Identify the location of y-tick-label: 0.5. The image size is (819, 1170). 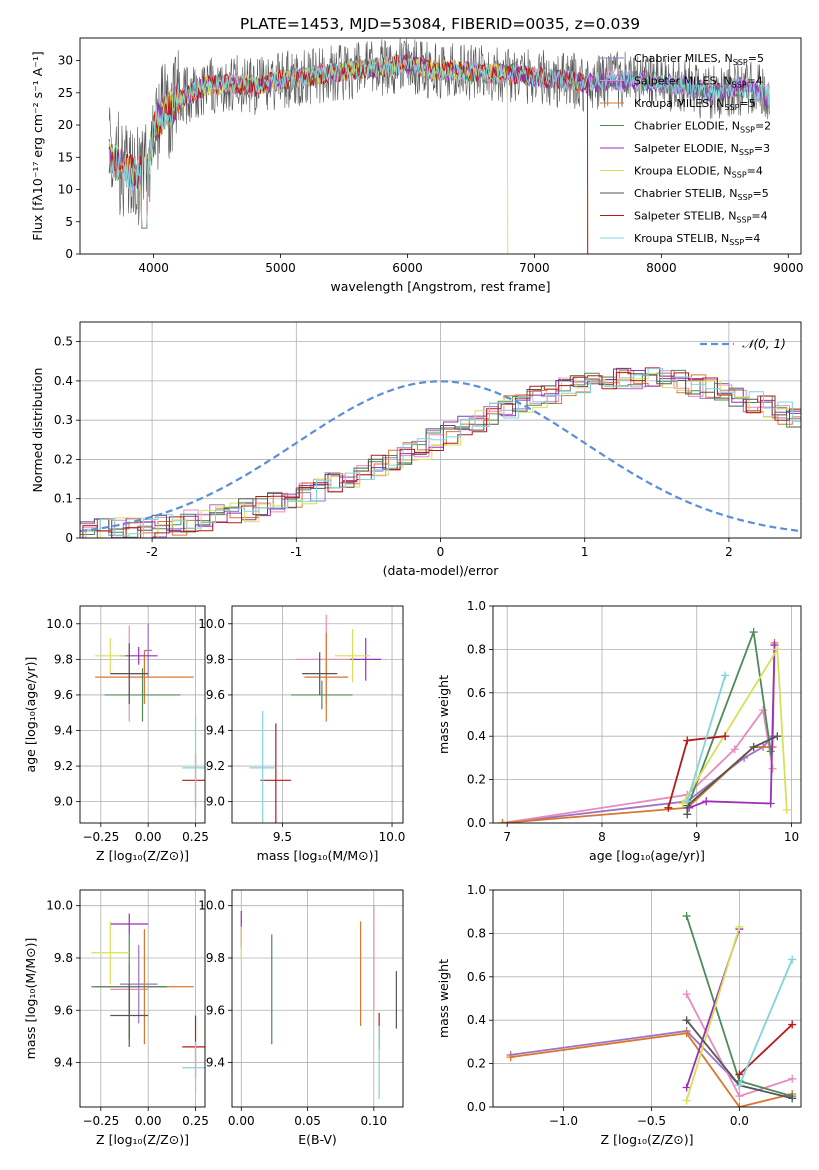
(63, 342).